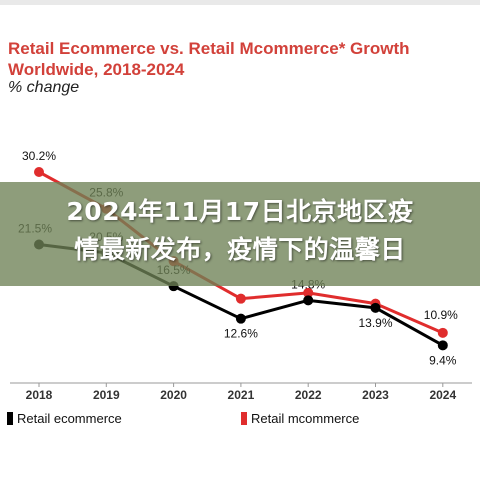 The width and height of the screenshot is (480, 480). I want to click on x-tick-label-2019: 2019, so click(106, 395).